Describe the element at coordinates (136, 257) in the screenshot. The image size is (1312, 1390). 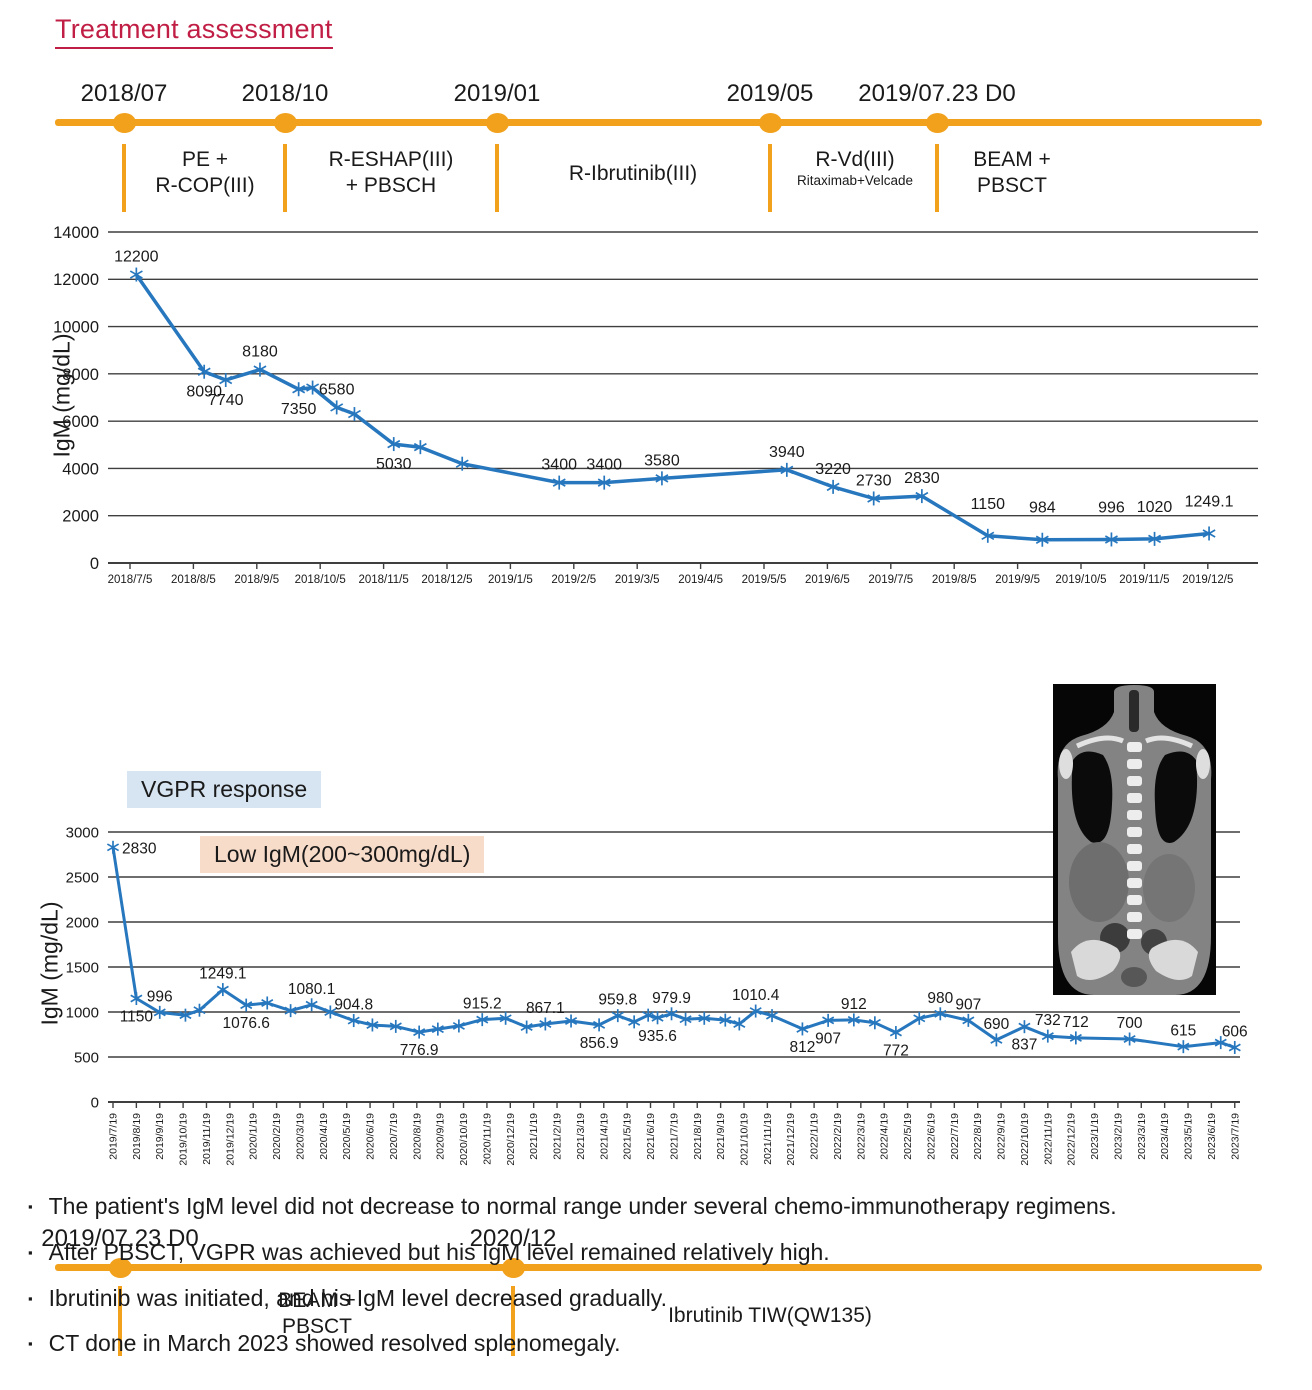
I see `data-point-label: 12200` at that location.